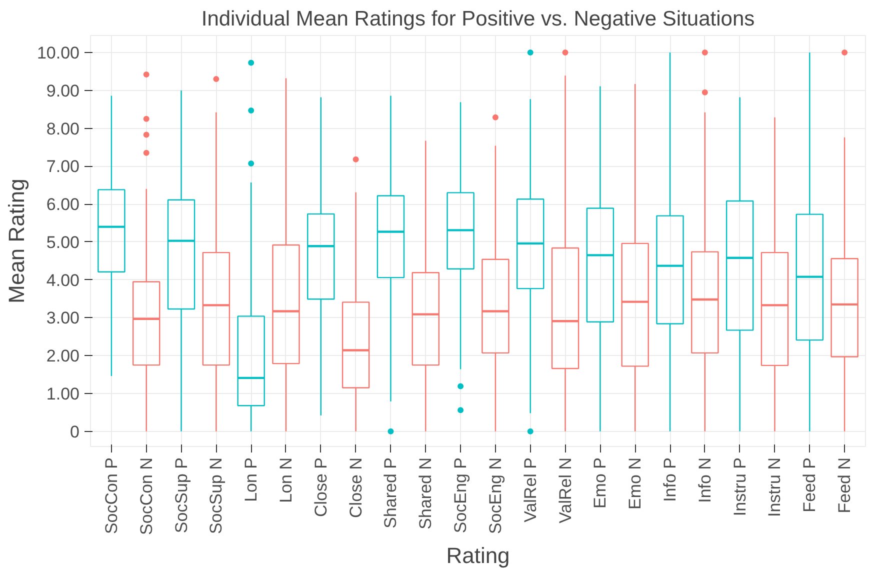 The width and height of the screenshot is (876, 575). I want to click on x-tick-label: SocCon N, so click(146, 496).